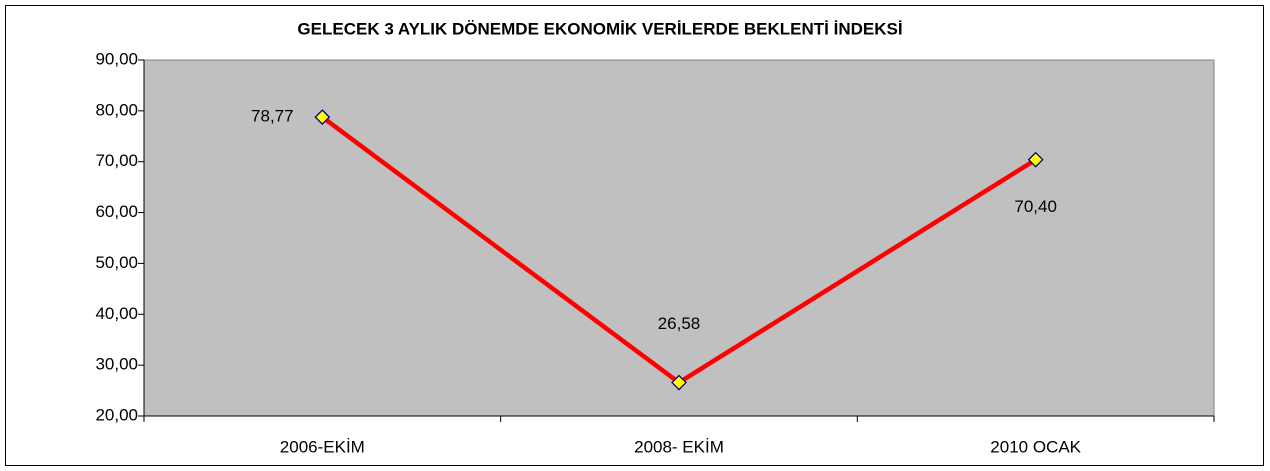  I want to click on y-tick-label: 50,00, so click(116, 262).